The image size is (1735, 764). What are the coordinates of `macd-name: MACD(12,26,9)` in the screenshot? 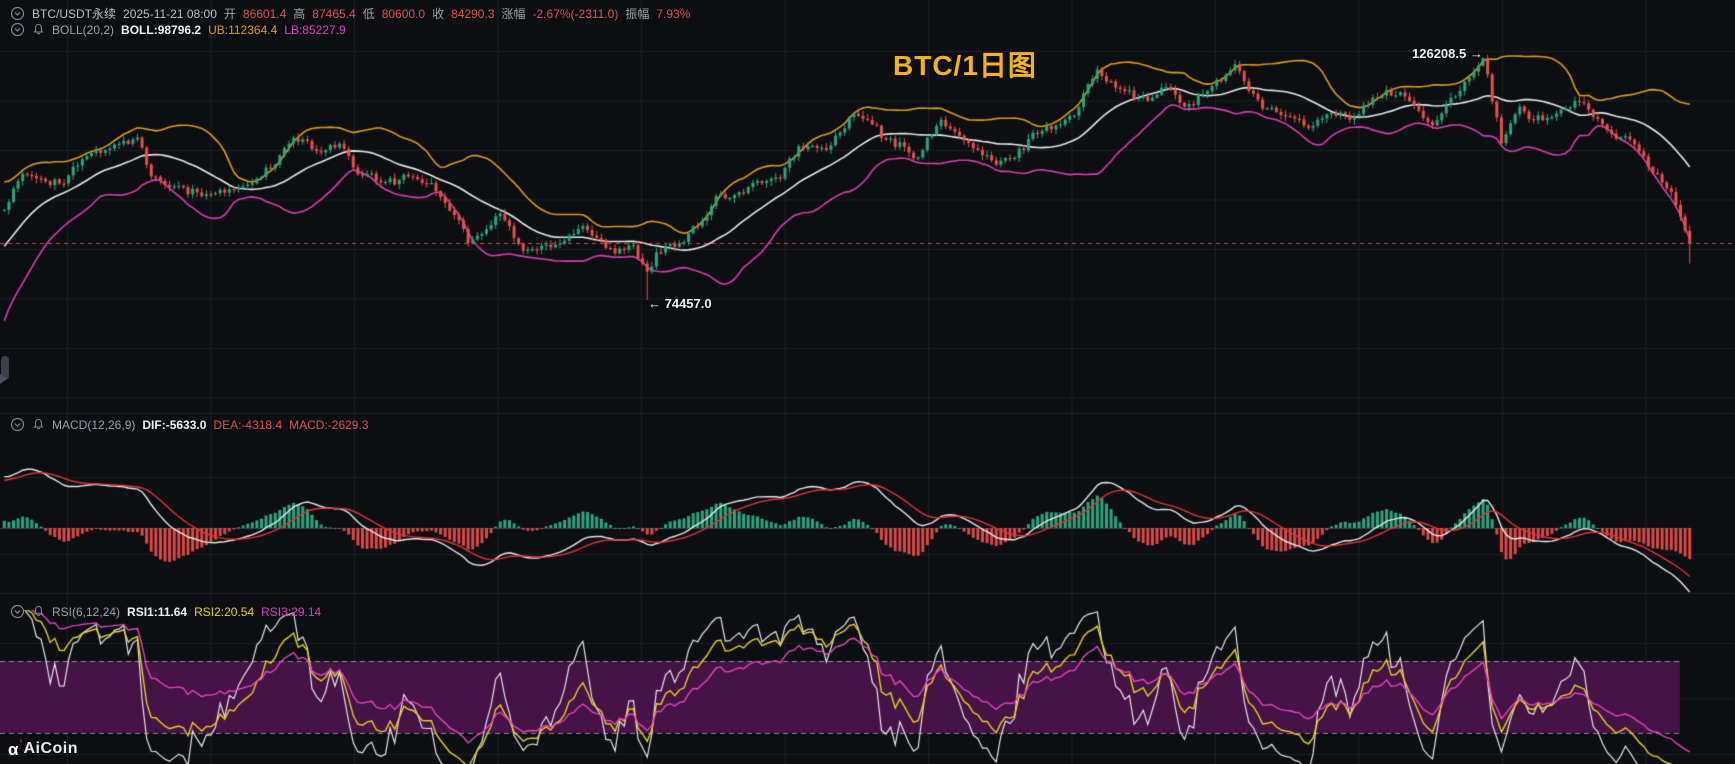 It's located at (94, 424).